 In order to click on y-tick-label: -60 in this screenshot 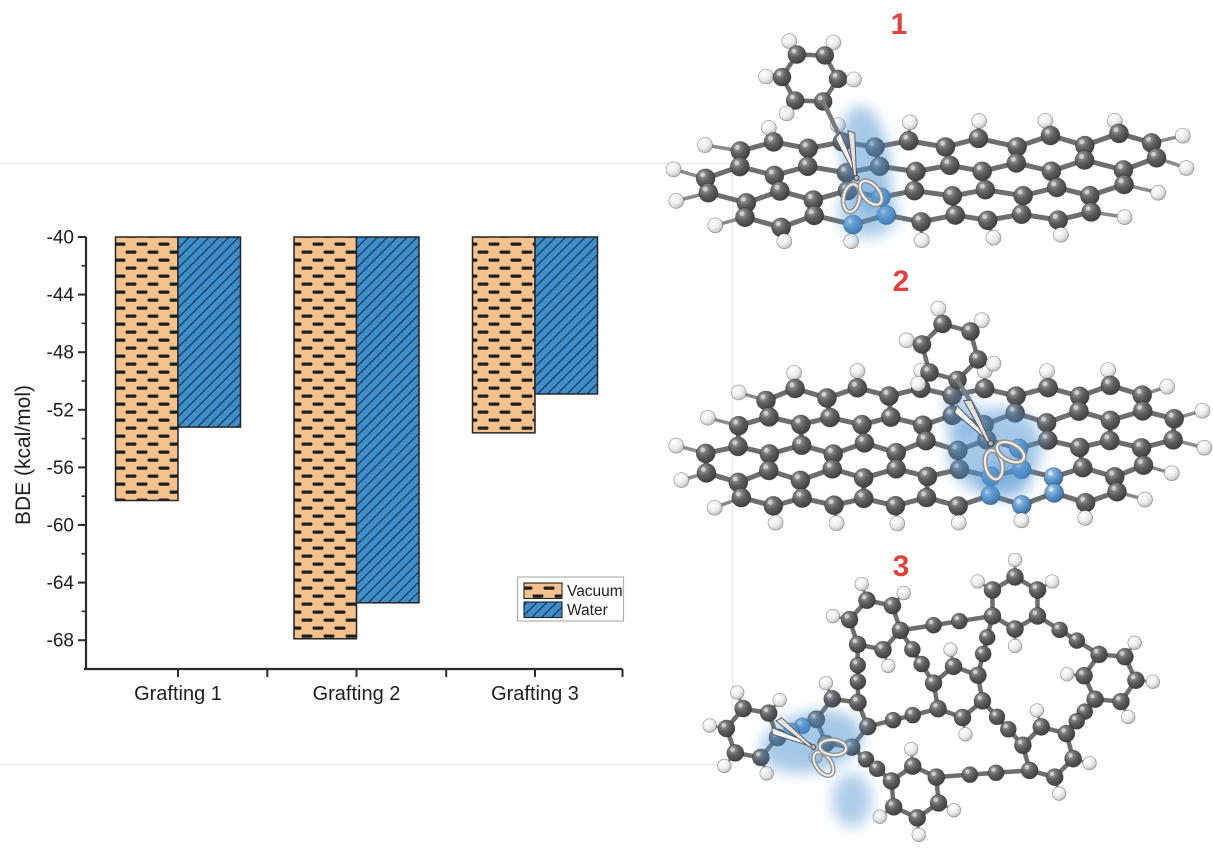, I will do `click(60, 526)`.